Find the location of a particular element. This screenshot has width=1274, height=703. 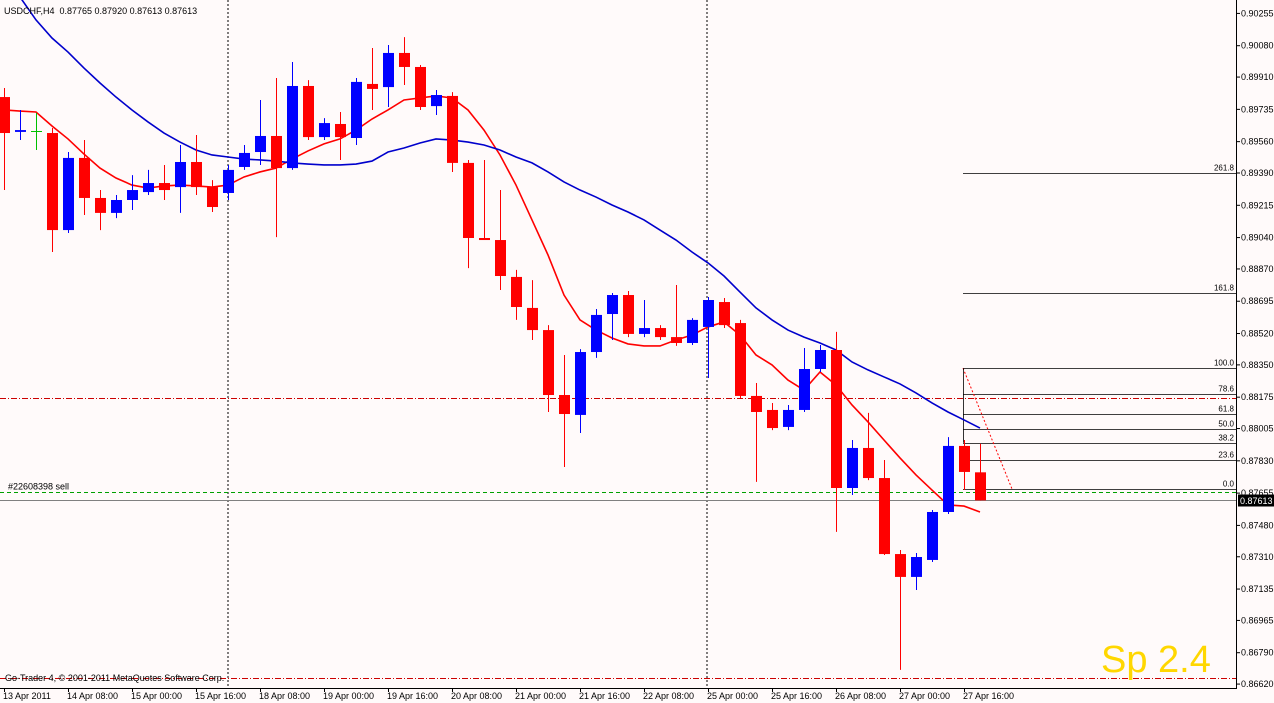

fibo-label: 261.8 is located at coordinates (1224, 168).